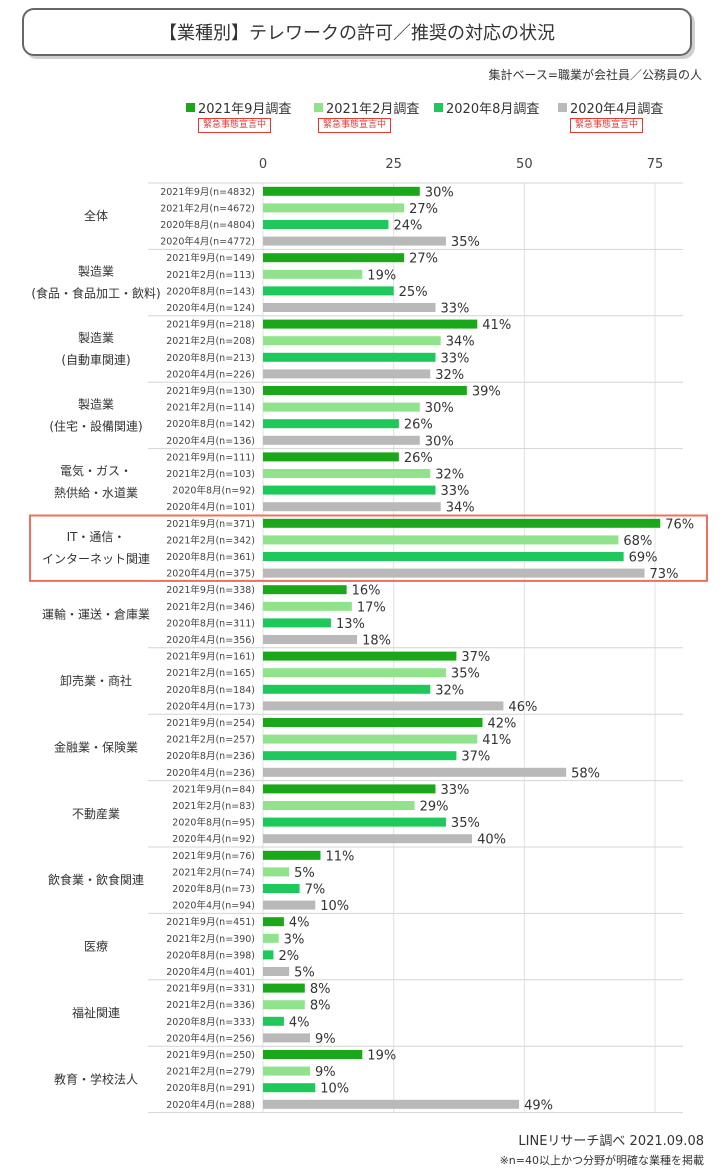  What do you see at coordinates (373, 109) in the screenshot?
I see `legend-label: 2021年2月調査` at bounding box center [373, 109].